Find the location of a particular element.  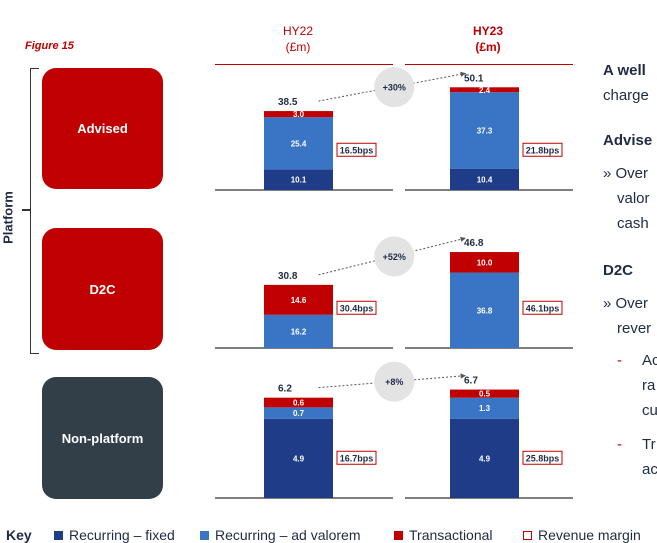

data-label: 2.4 is located at coordinates (485, 90).